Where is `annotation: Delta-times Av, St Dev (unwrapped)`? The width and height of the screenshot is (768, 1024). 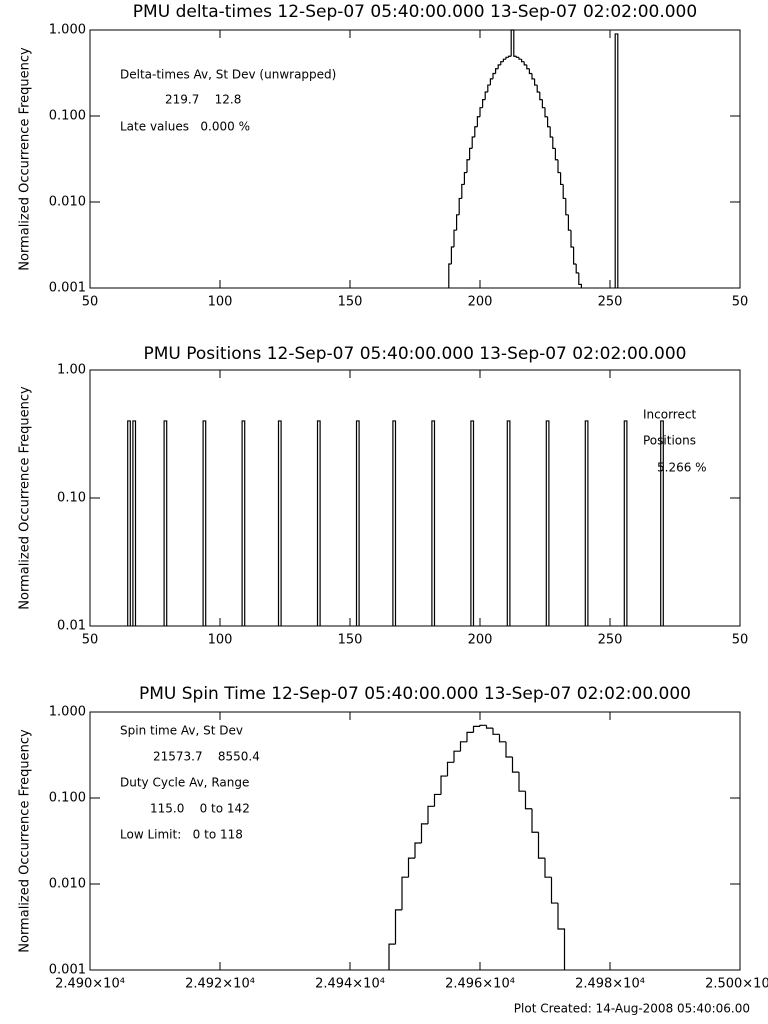
annotation: Delta-times Av, St Dev (unwrapped) is located at coordinates (228, 75).